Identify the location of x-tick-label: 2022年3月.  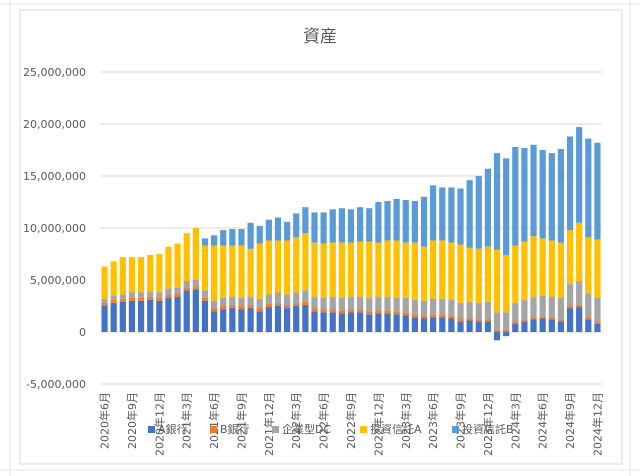
(296, 420).